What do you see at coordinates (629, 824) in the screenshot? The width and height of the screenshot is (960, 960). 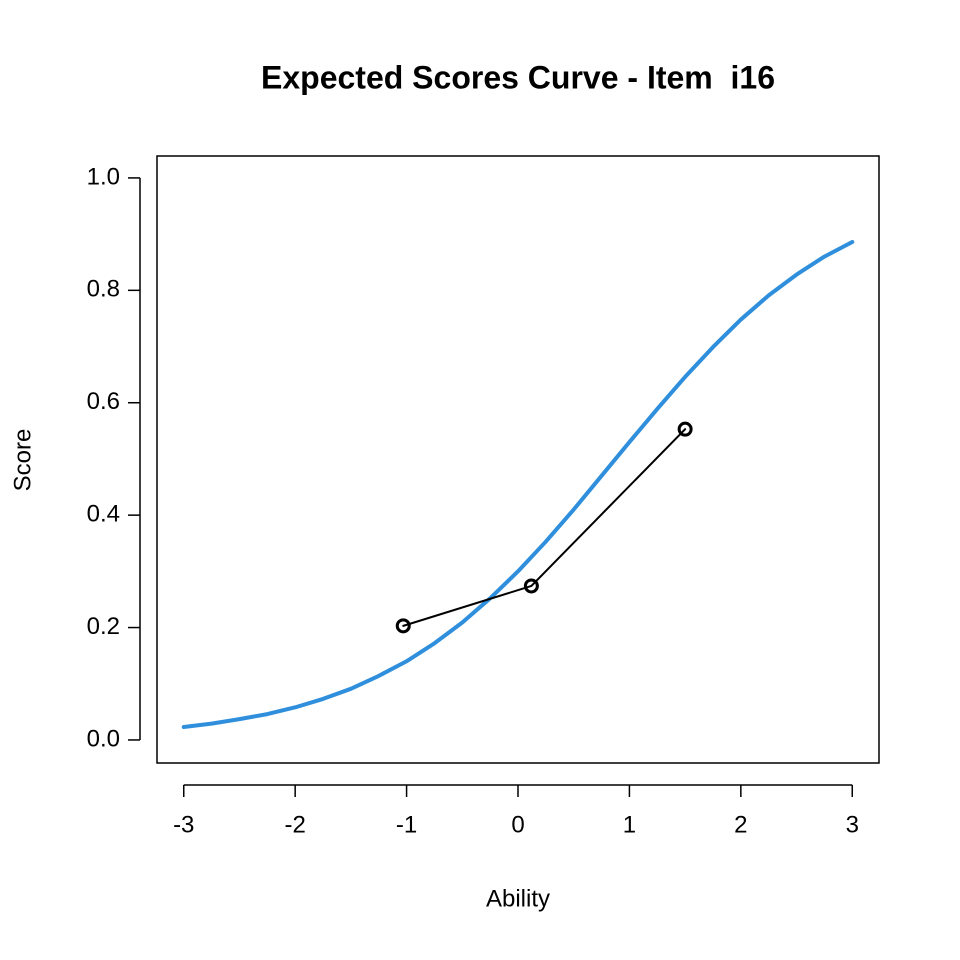 I see `x-tick-label: 1` at bounding box center [629, 824].